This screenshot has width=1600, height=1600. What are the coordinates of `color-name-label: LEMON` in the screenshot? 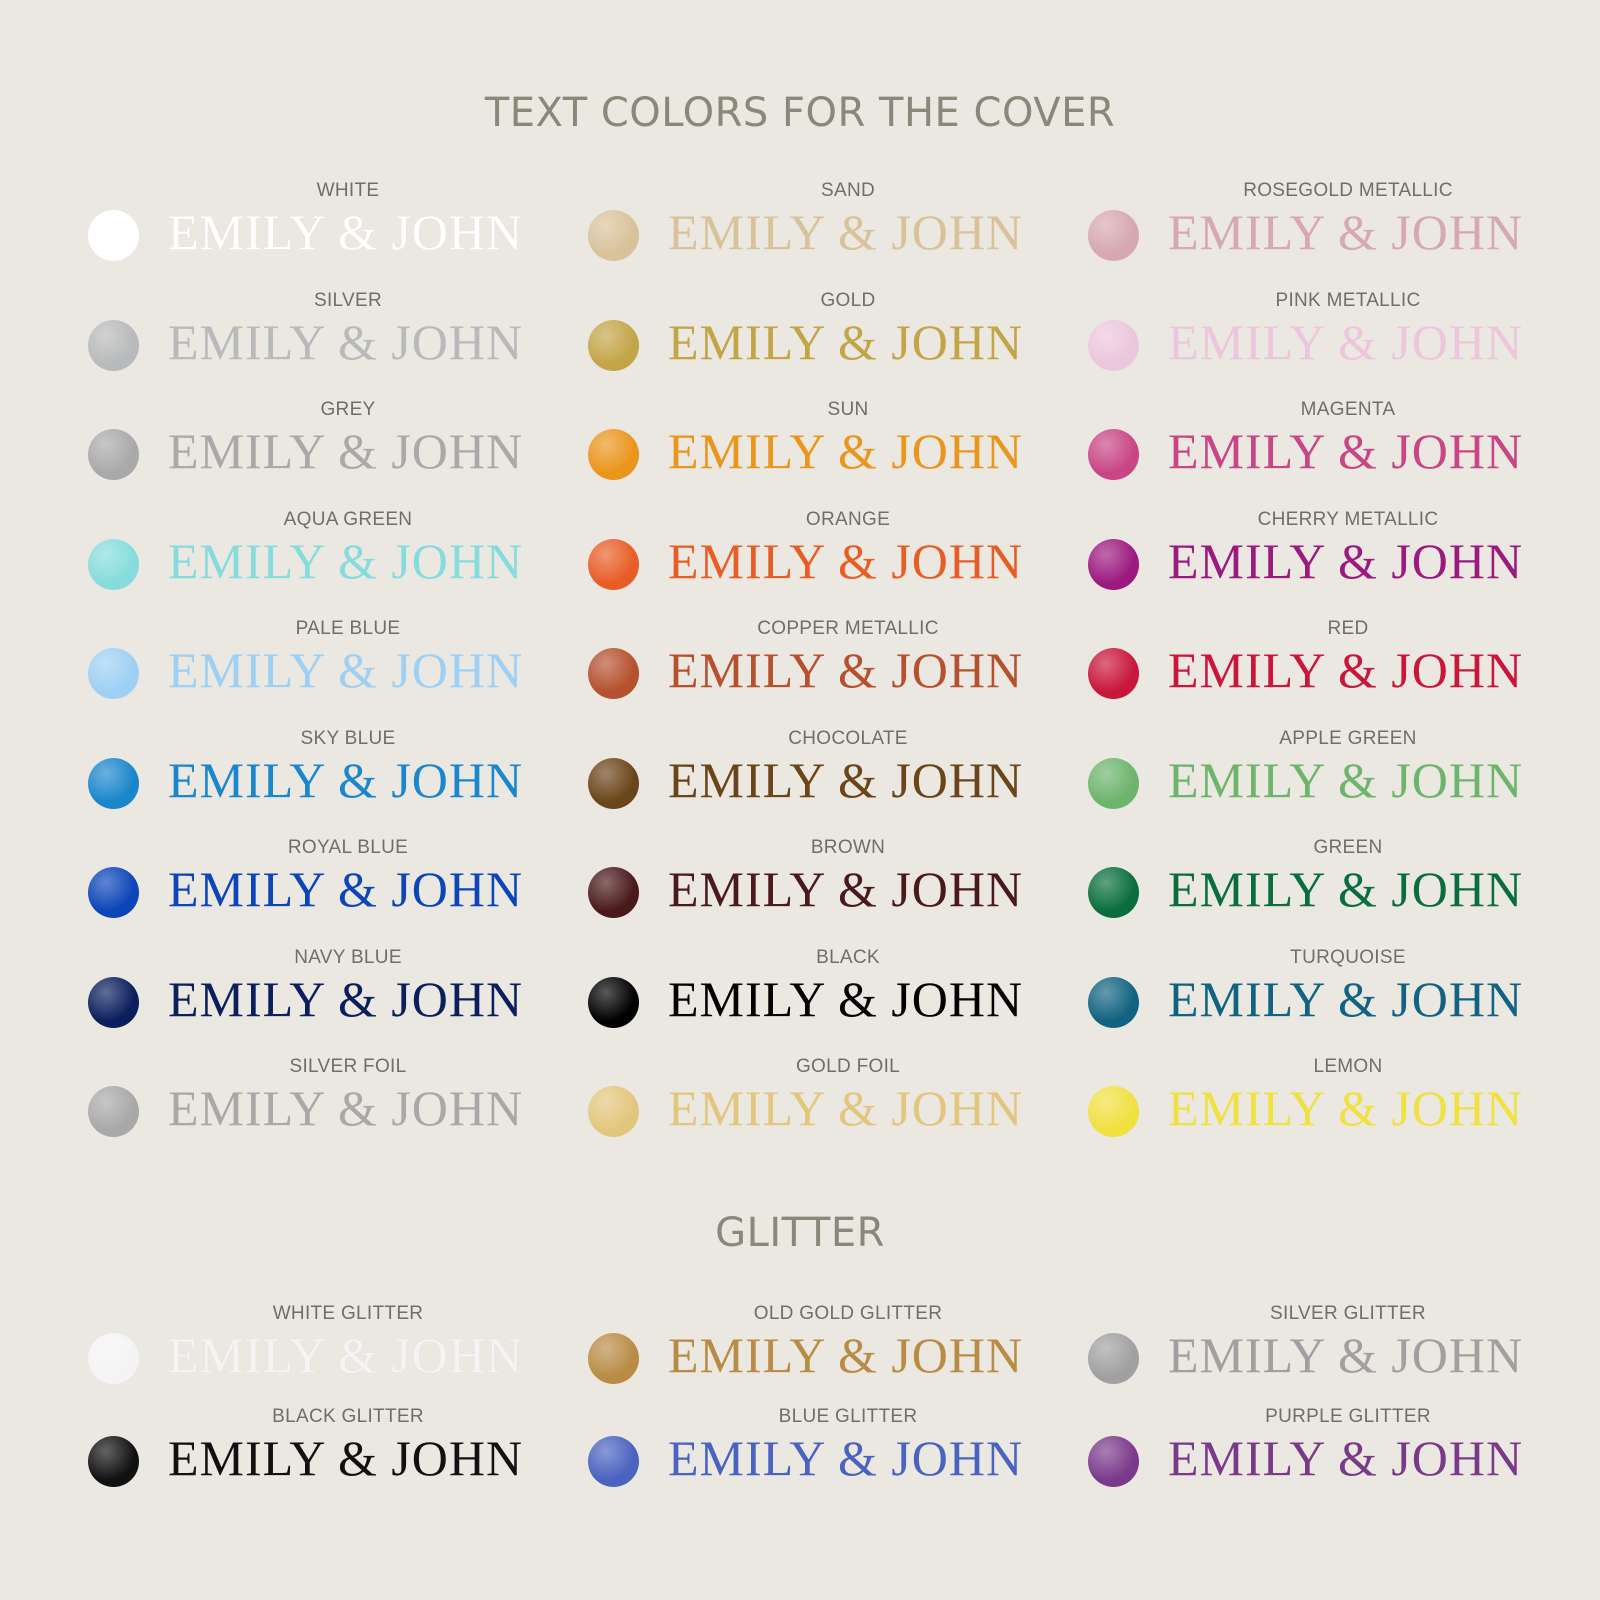 It's located at (1348, 1066).